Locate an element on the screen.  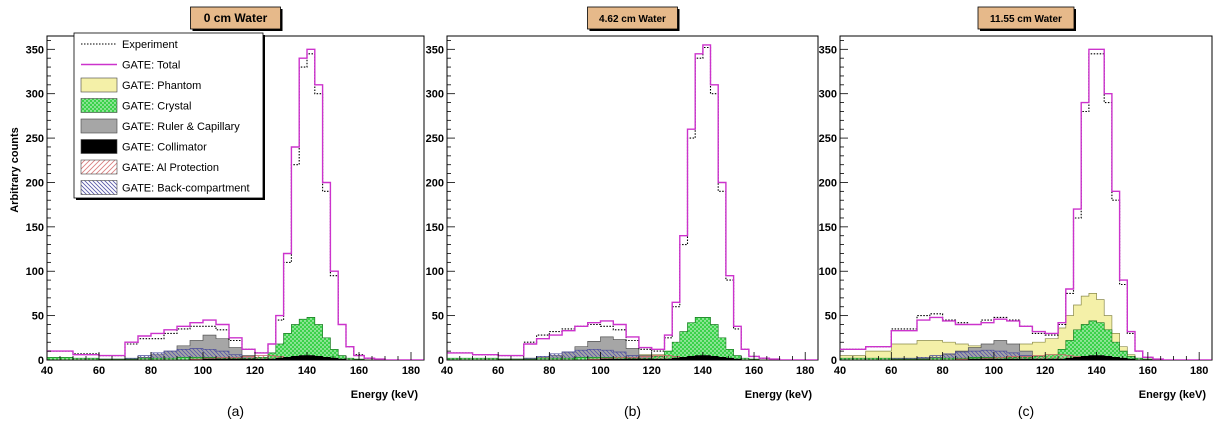
panel-caption: (b) is located at coordinates (632, 411).